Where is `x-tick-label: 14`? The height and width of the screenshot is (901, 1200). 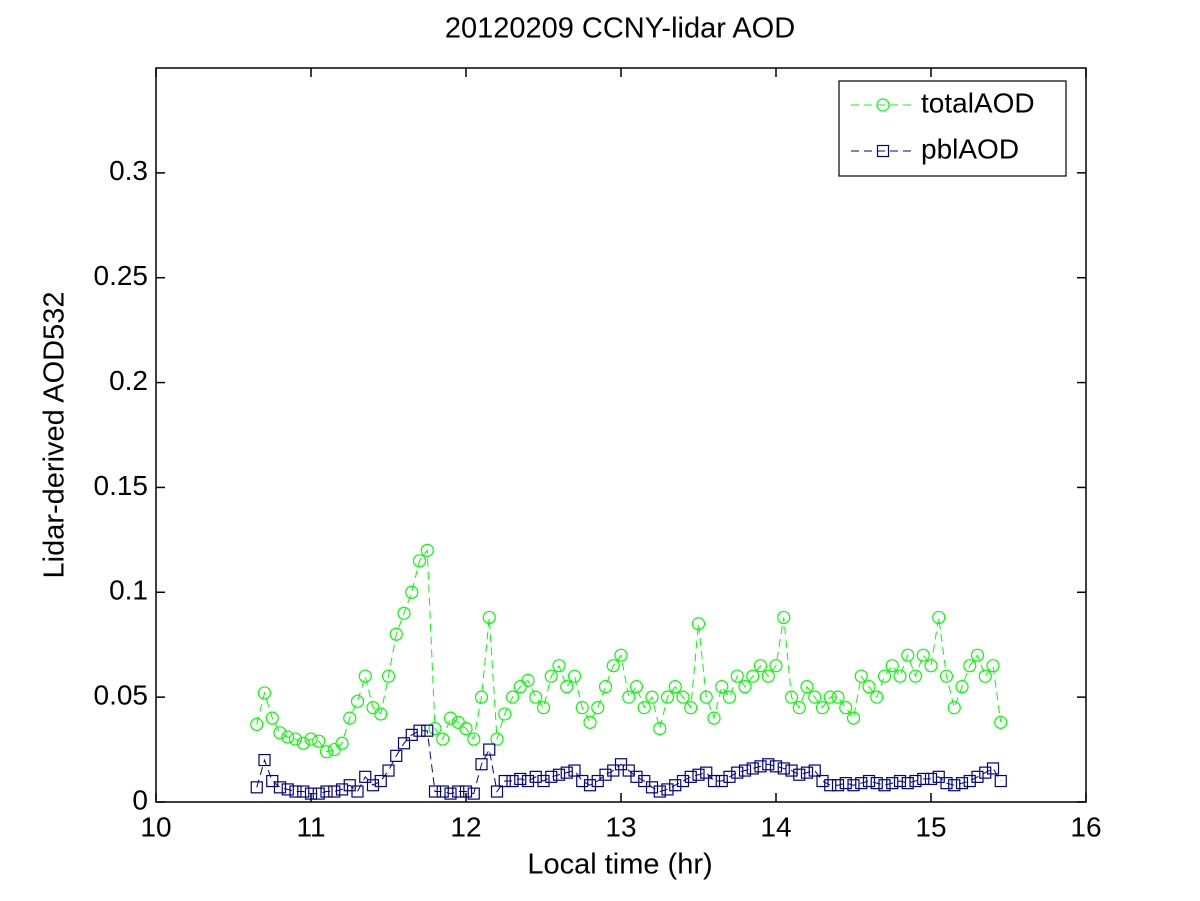 x-tick-label: 14 is located at coordinates (775, 826).